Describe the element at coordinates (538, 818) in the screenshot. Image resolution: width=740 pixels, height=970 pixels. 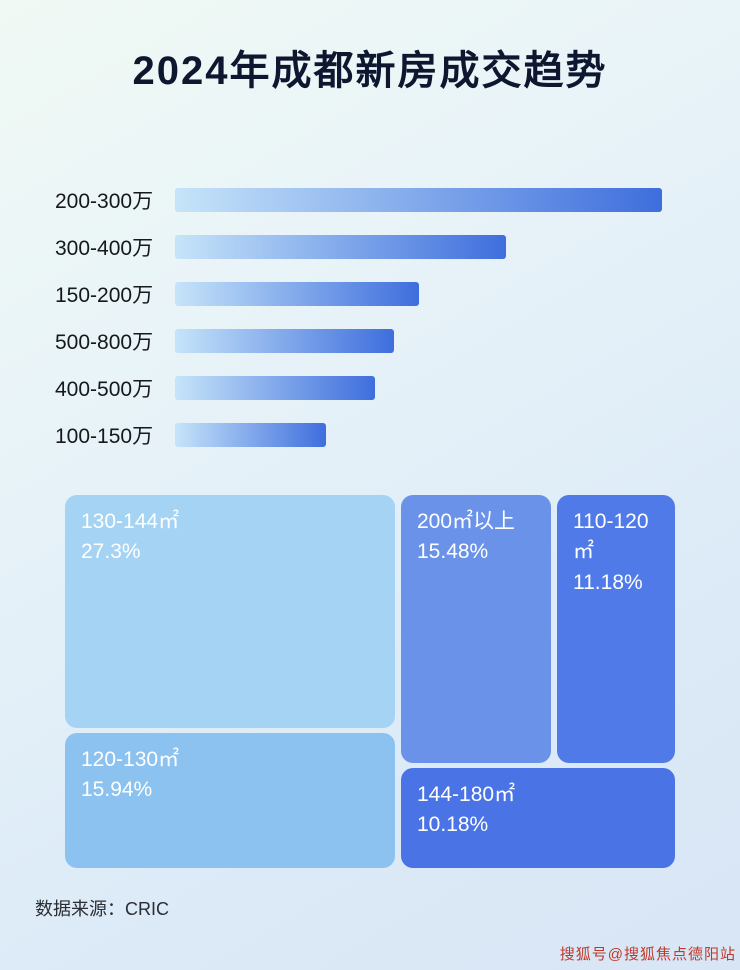
I see `treemap-cell-144-180: 144-180㎡ 10.18%` at that location.